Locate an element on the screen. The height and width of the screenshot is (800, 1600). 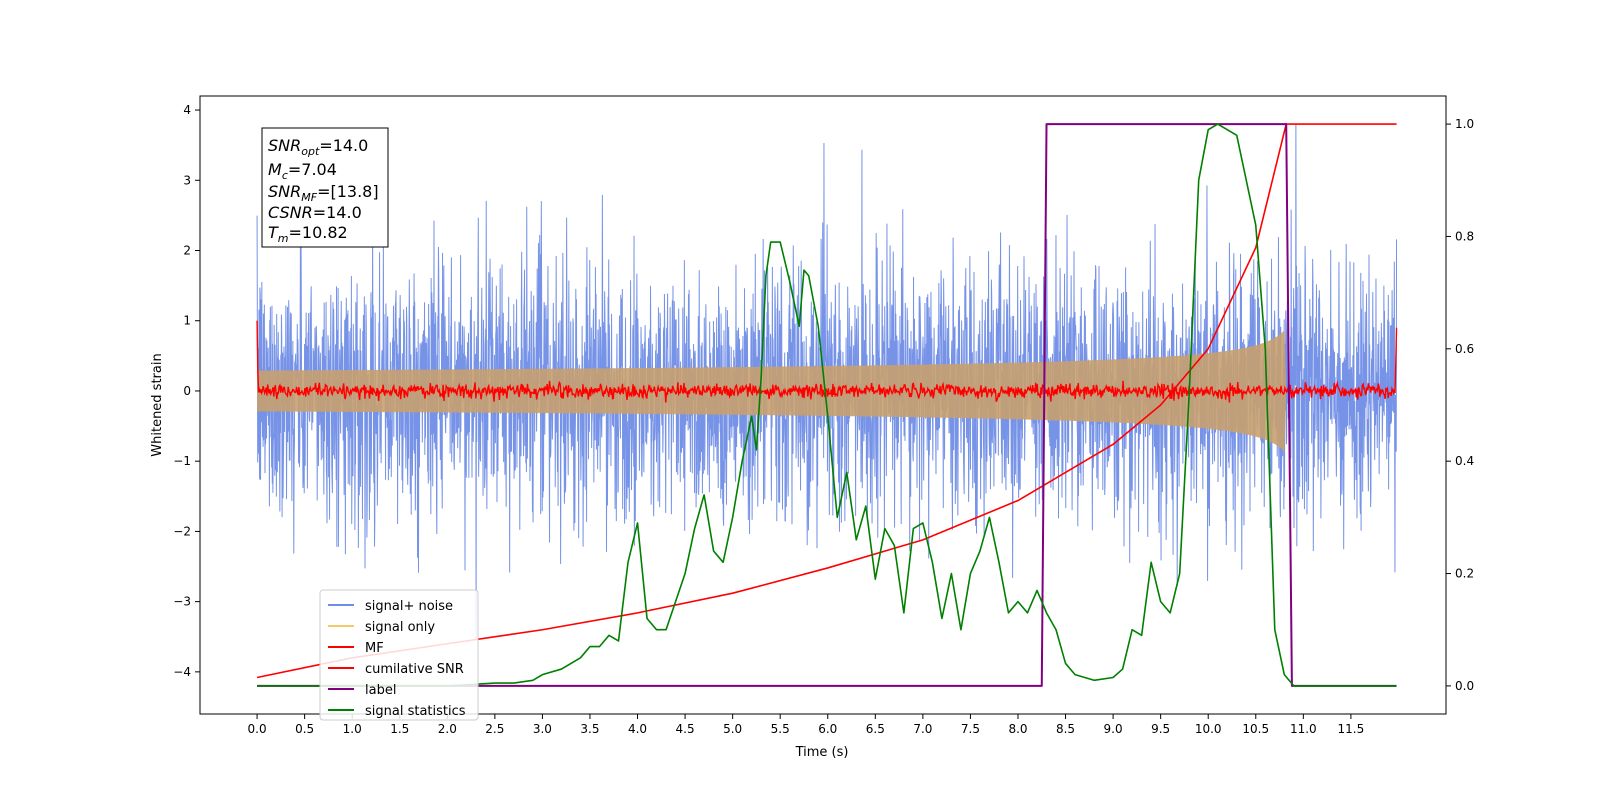
info-tm-sub: m is located at coordinates (283, 238).